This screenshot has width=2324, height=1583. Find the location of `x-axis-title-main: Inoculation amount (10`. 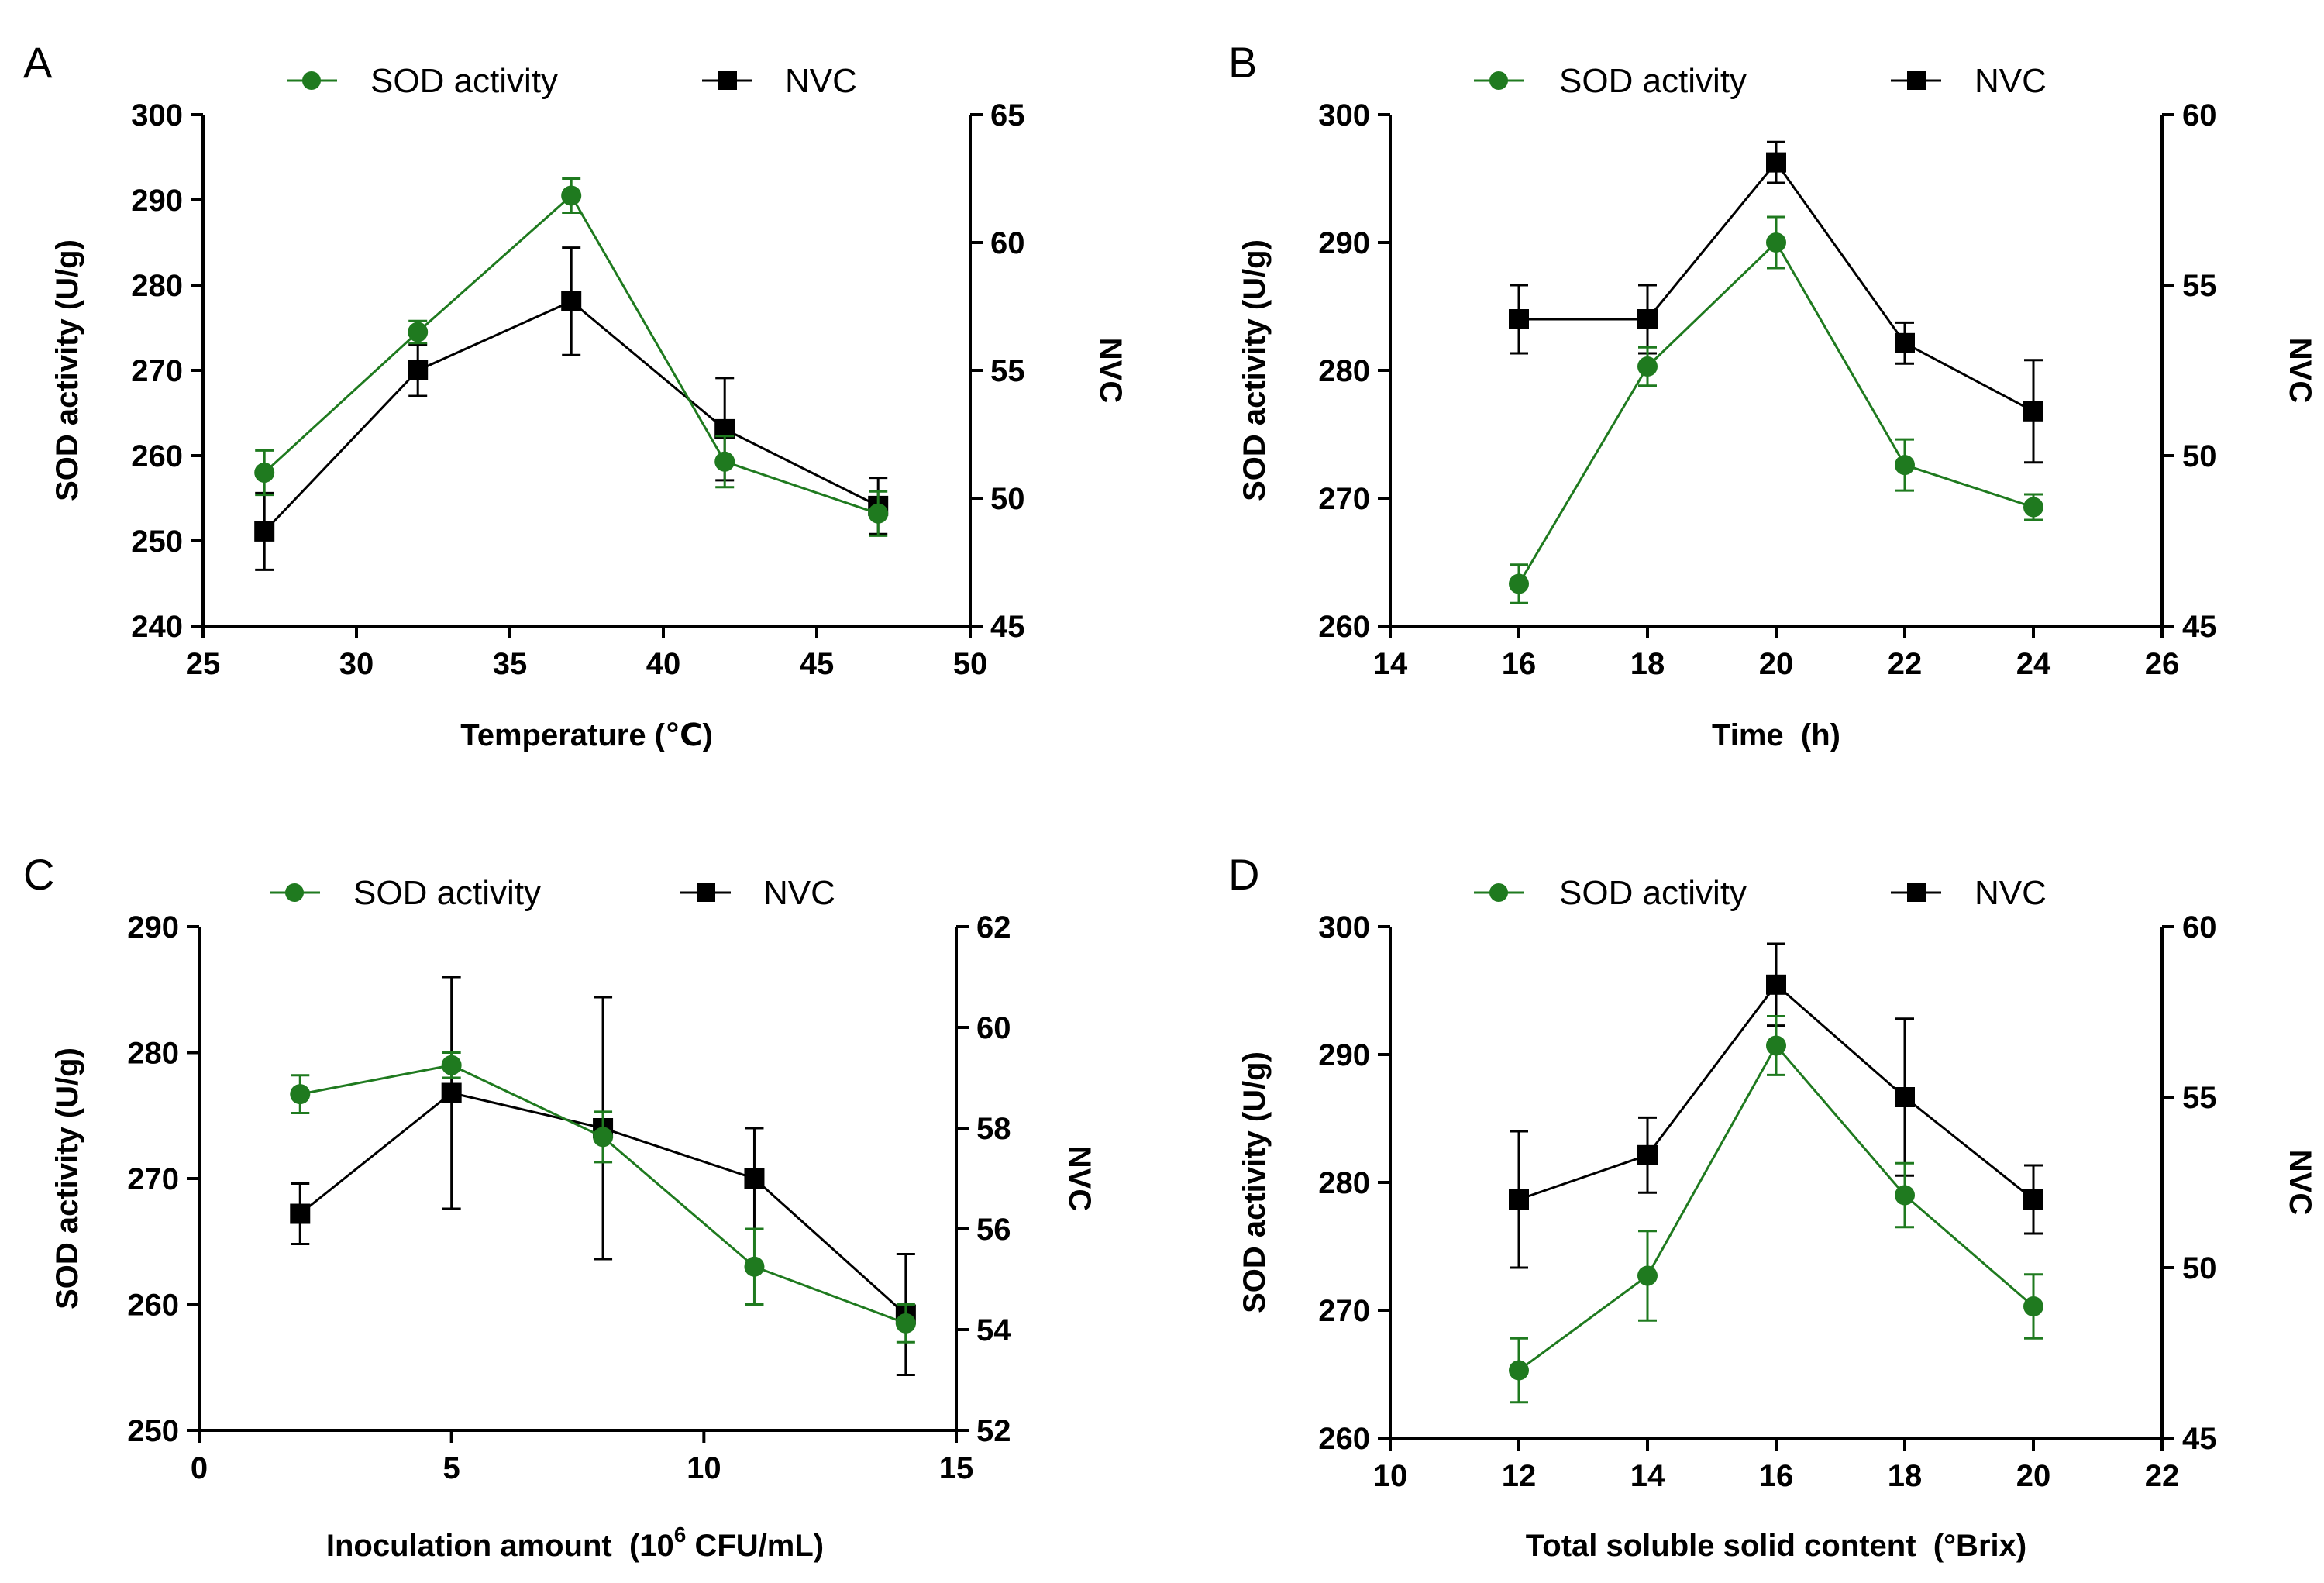

x-axis-title-main: Inoculation amount (10 is located at coordinates (500, 1546).